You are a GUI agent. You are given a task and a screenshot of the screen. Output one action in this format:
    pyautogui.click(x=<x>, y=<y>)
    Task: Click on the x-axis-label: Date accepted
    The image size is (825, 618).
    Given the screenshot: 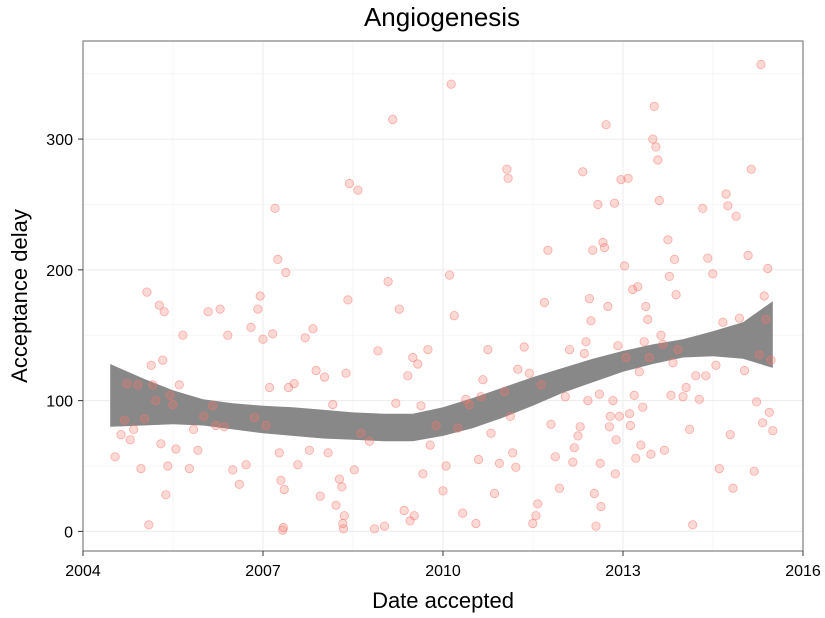 What is the action you would take?
    pyautogui.click(x=443, y=600)
    